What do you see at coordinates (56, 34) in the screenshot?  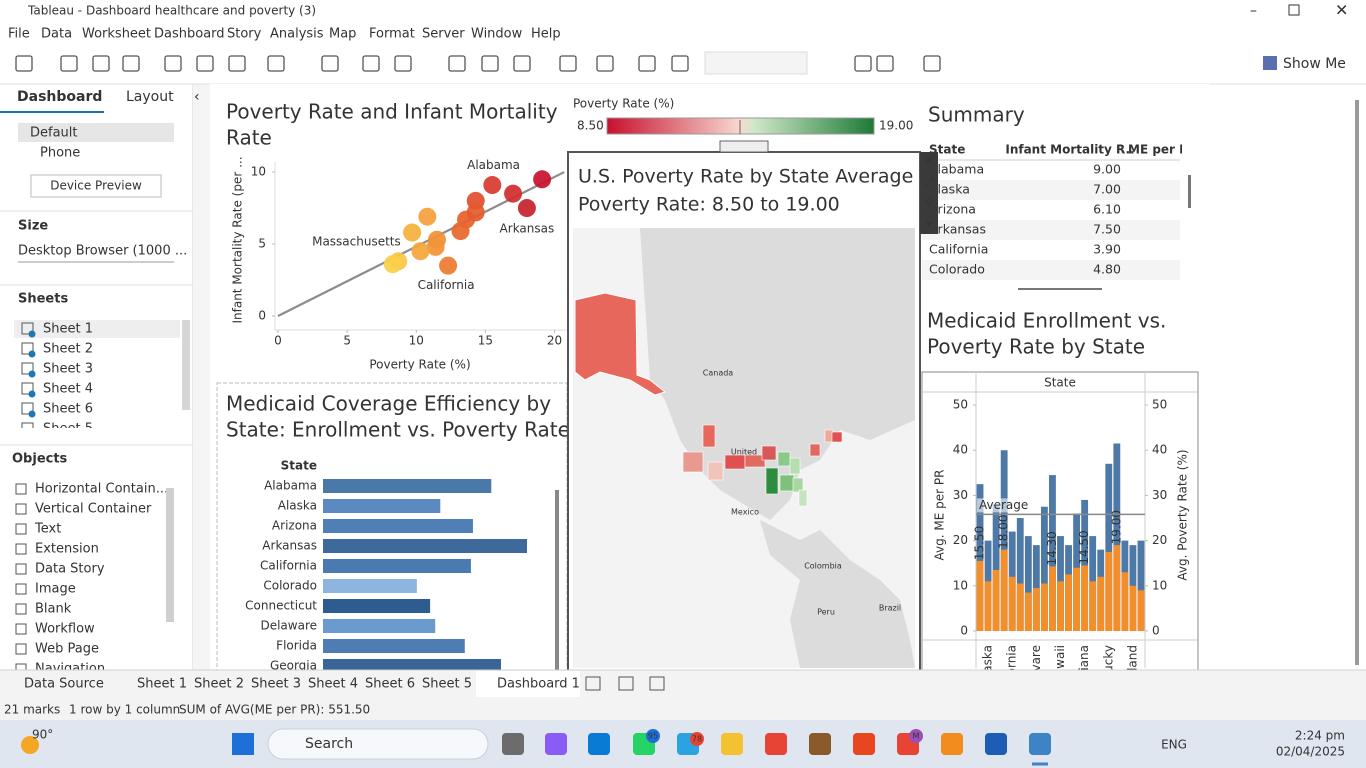 I see `menu-item: Data` at bounding box center [56, 34].